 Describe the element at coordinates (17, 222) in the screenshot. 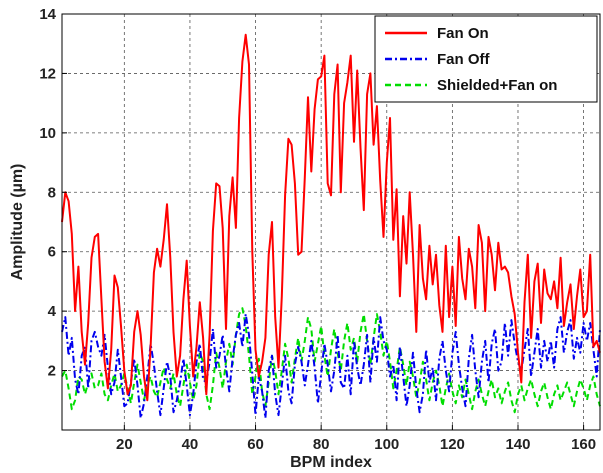

I see `y-axis-label: Amplitude (µm)` at that location.